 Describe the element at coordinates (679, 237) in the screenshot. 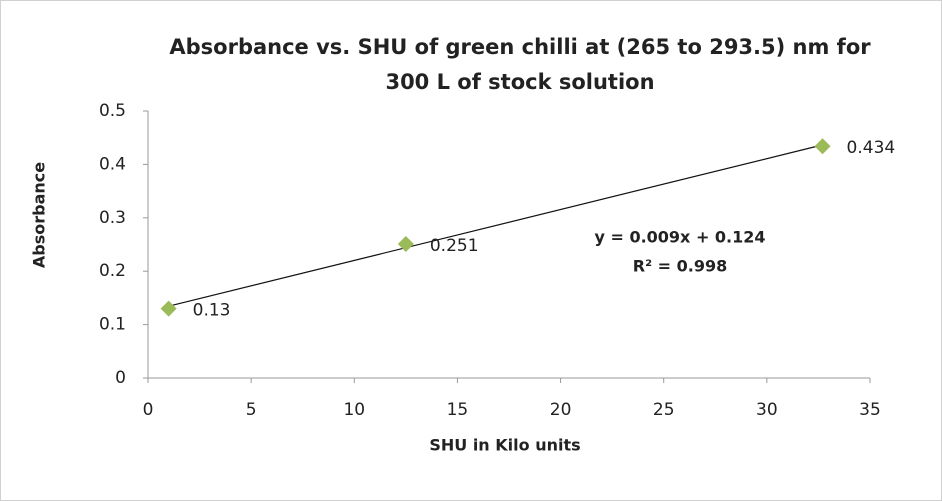

I see `equation: y = 0.009x + 0.124` at that location.